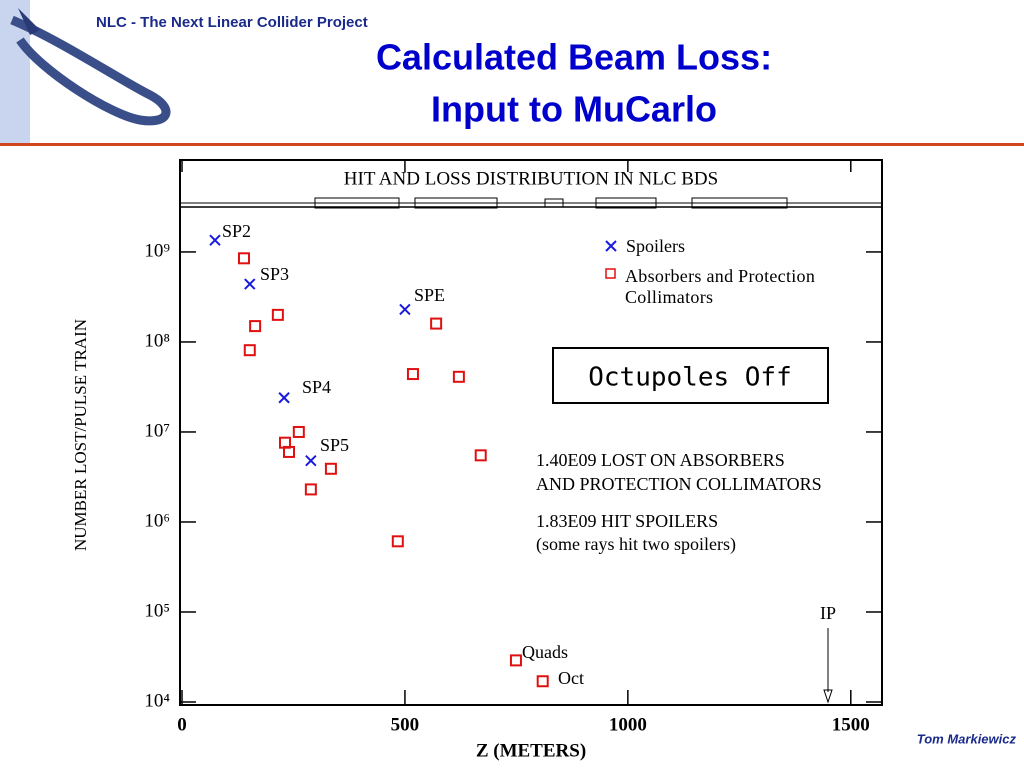 The height and width of the screenshot is (768, 1024). What do you see at coordinates (182, 724) in the screenshot?
I see `x-tick-label: 0` at bounding box center [182, 724].